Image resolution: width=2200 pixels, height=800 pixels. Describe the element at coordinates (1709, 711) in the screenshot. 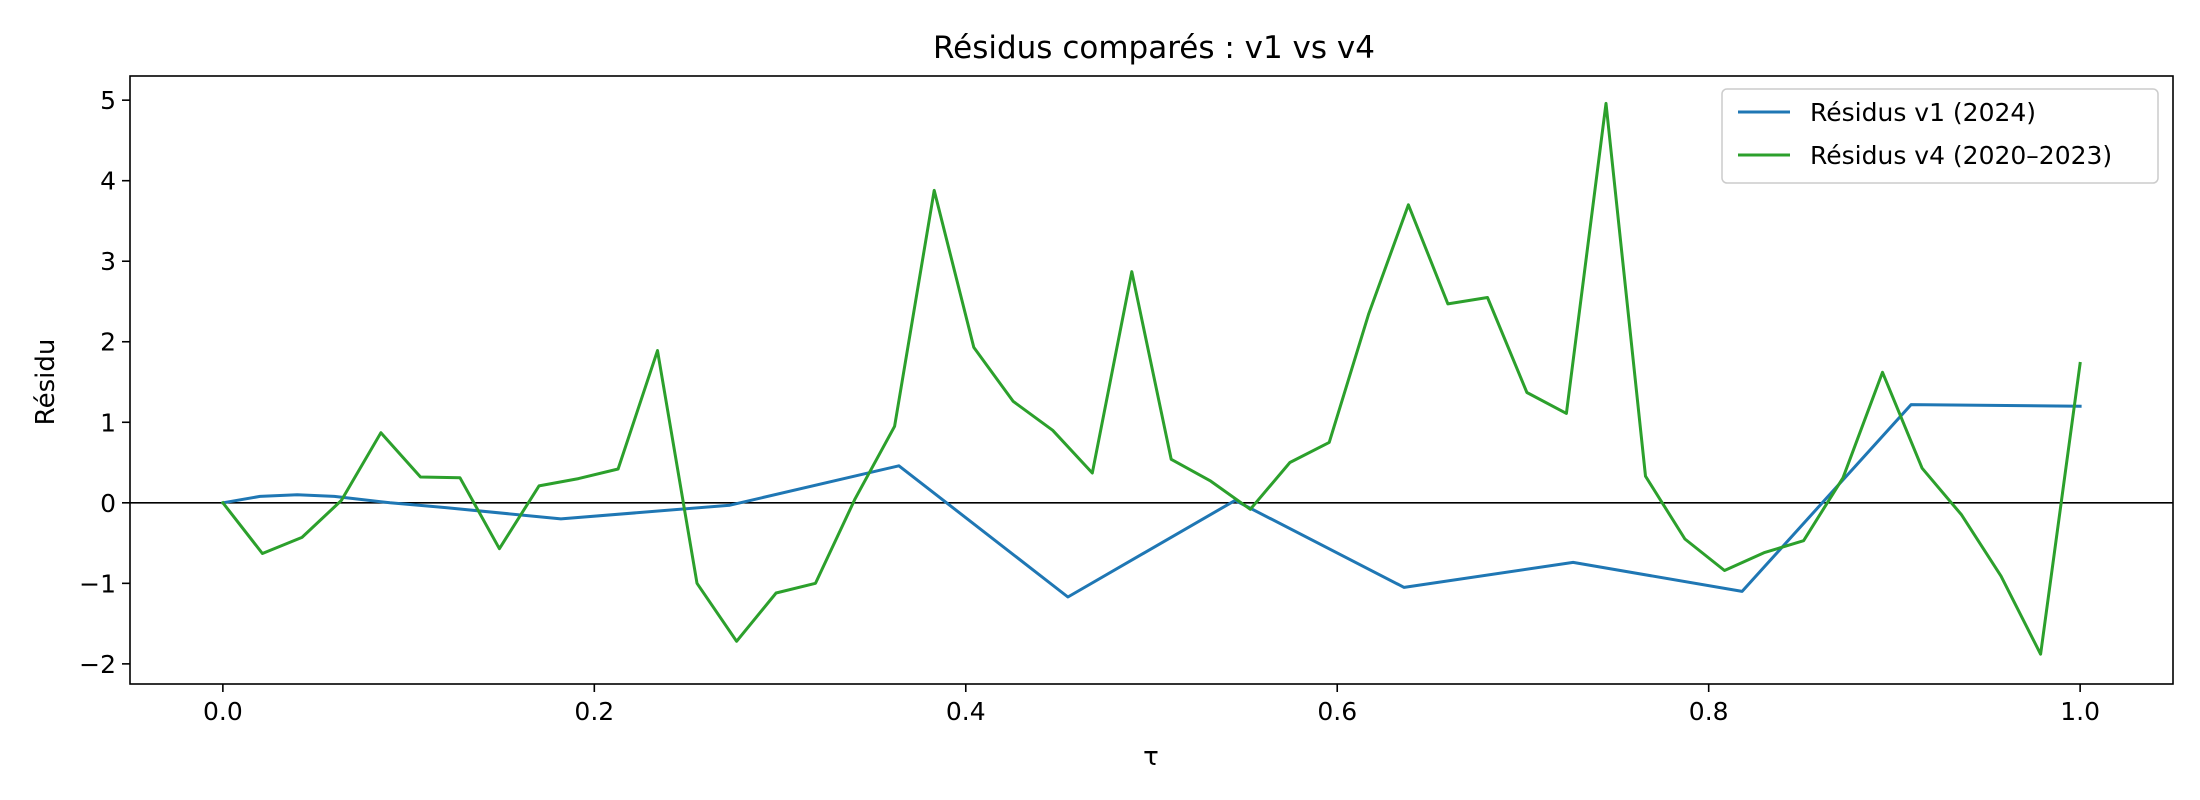

I see `x-tick-label: 0.8` at that location.